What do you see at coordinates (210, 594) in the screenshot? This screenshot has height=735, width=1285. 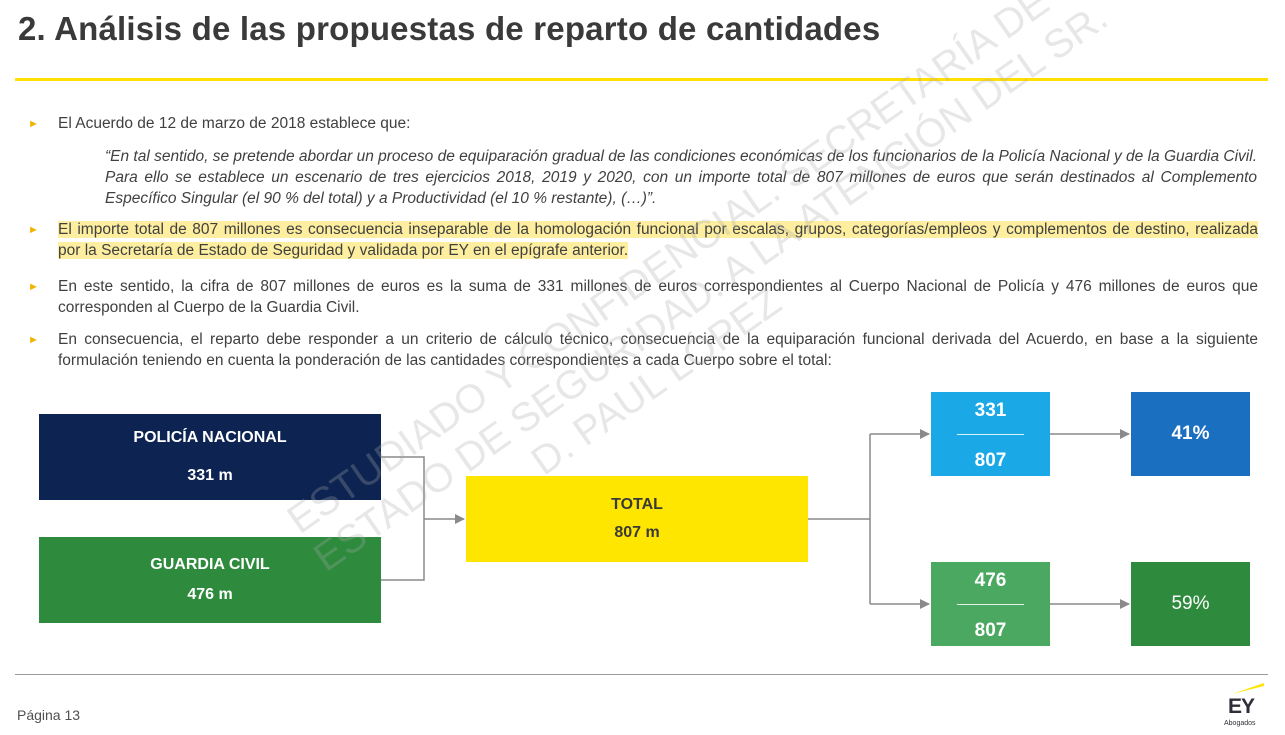 I see `box-guardia-value: 476 m` at bounding box center [210, 594].